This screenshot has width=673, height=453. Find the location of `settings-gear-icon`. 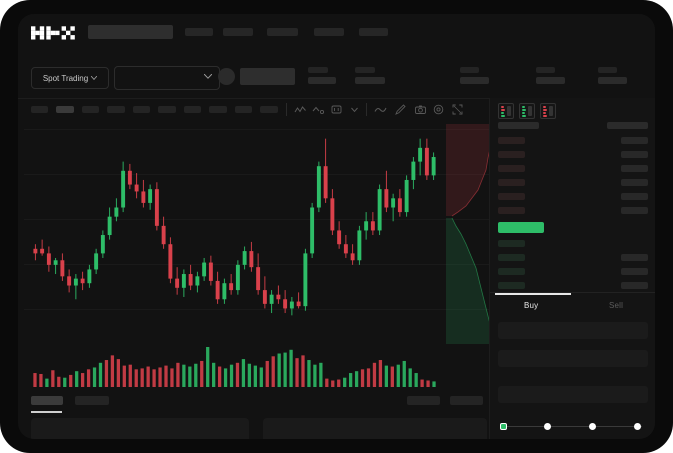

settings-gear-icon is located at coordinates (438, 109).